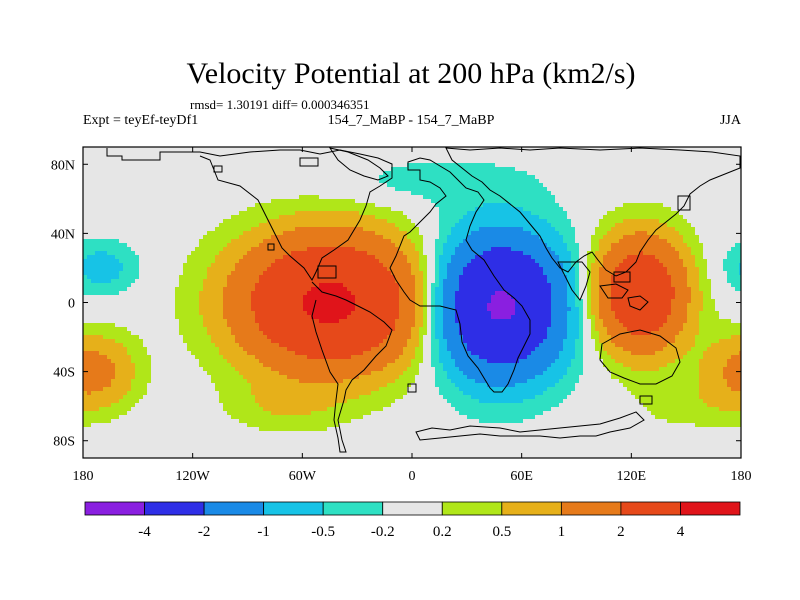 This screenshot has width=800, height=600. Describe the element at coordinates (681, 532) in the screenshot. I see `colorbar-label: 4` at that location.